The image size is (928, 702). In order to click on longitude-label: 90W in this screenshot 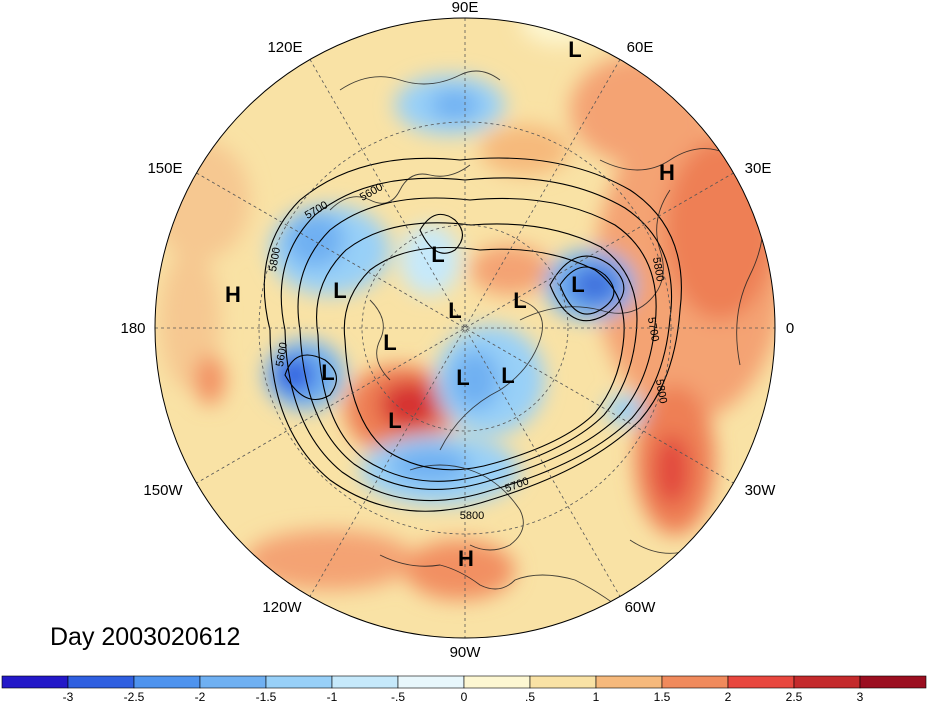, I will do `click(466, 652)`.